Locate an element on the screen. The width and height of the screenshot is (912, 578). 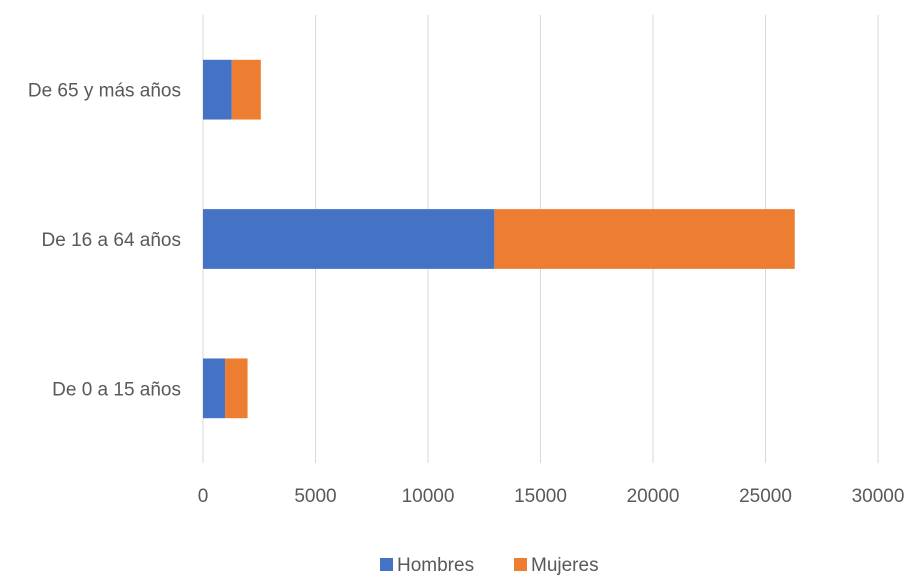
x-axis-tick-labels: 0 5000 10000 15000 20000 25000 30000 is located at coordinates (551, 496).